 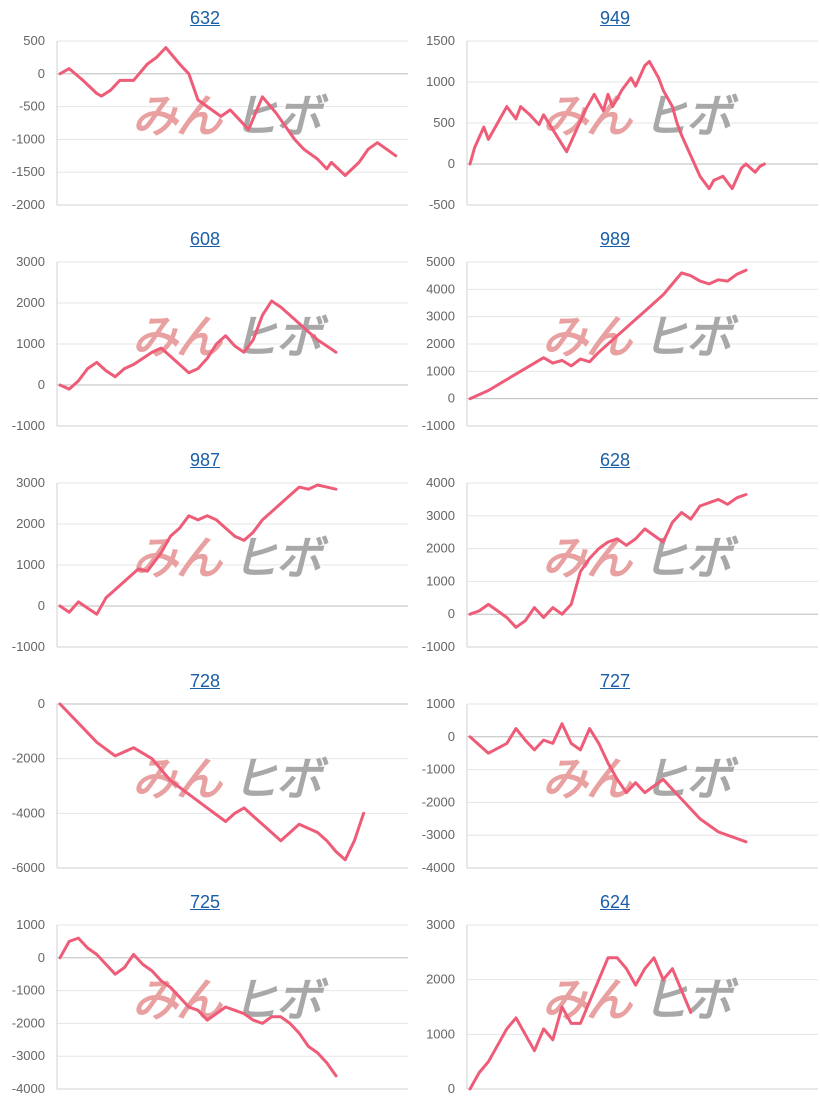 I want to click on chart-title-link: 725, so click(x=205, y=902).